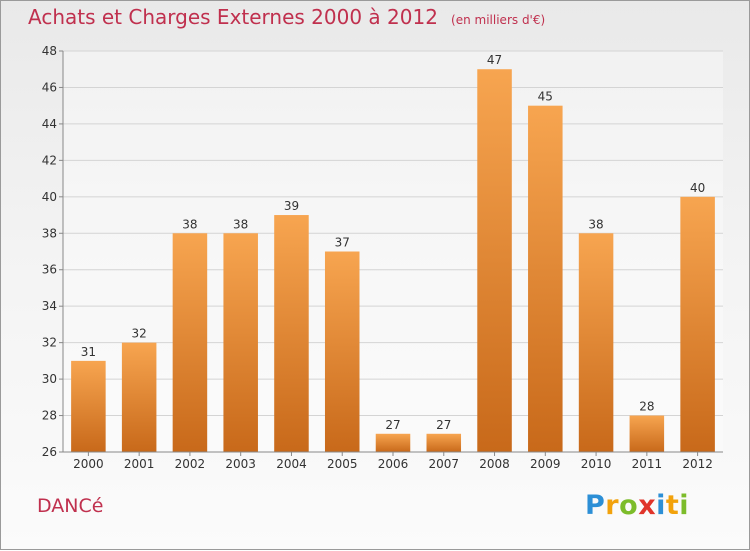 The width and height of the screenshot is (750, 551). I want to click on bar-2011, so click(647, 433).